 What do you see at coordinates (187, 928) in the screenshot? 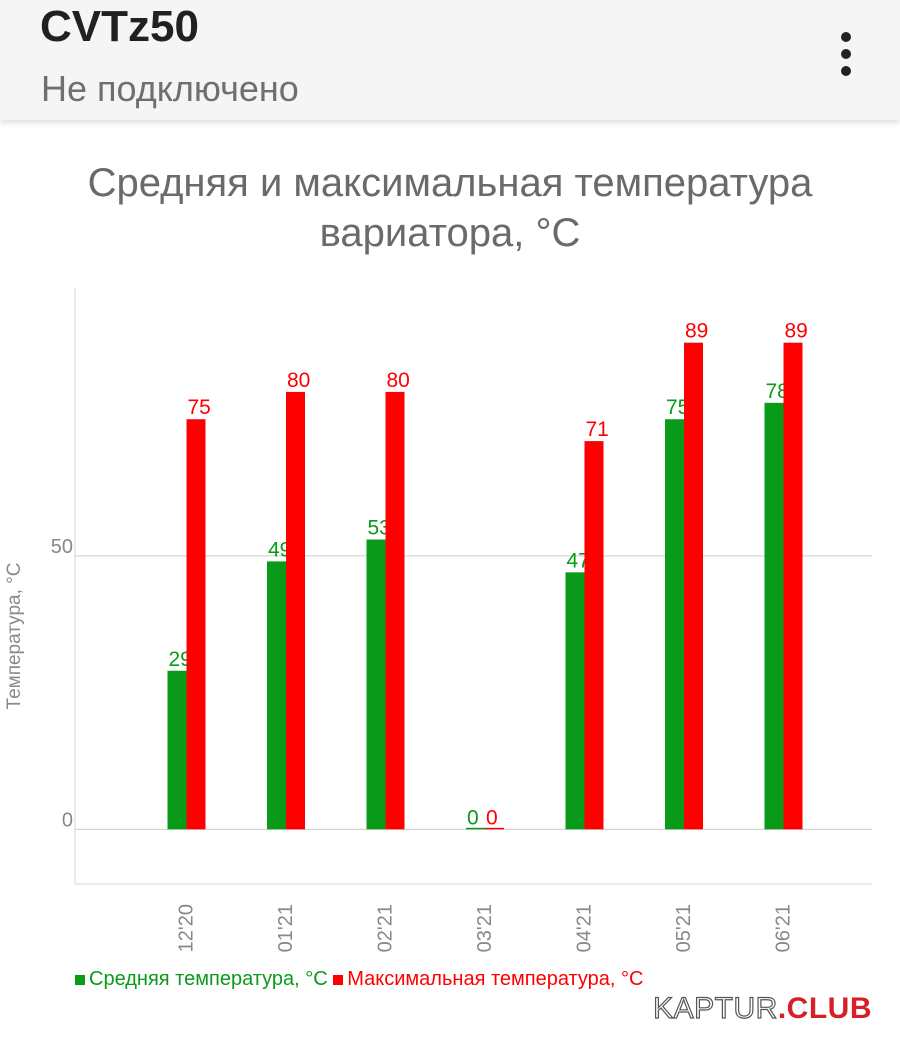
I see `x-tick-label: 12'20` at bounding box center [187, 928].